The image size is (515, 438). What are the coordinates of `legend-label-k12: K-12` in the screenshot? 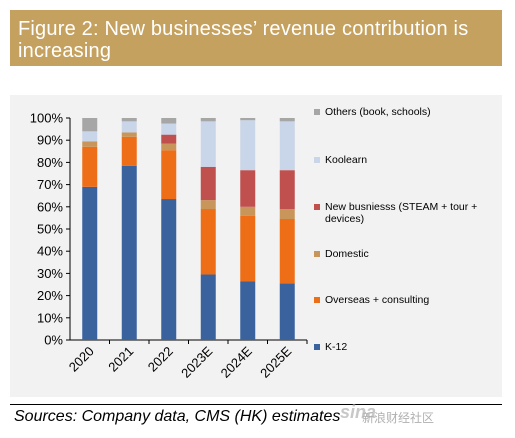 It's located at (336, 347).